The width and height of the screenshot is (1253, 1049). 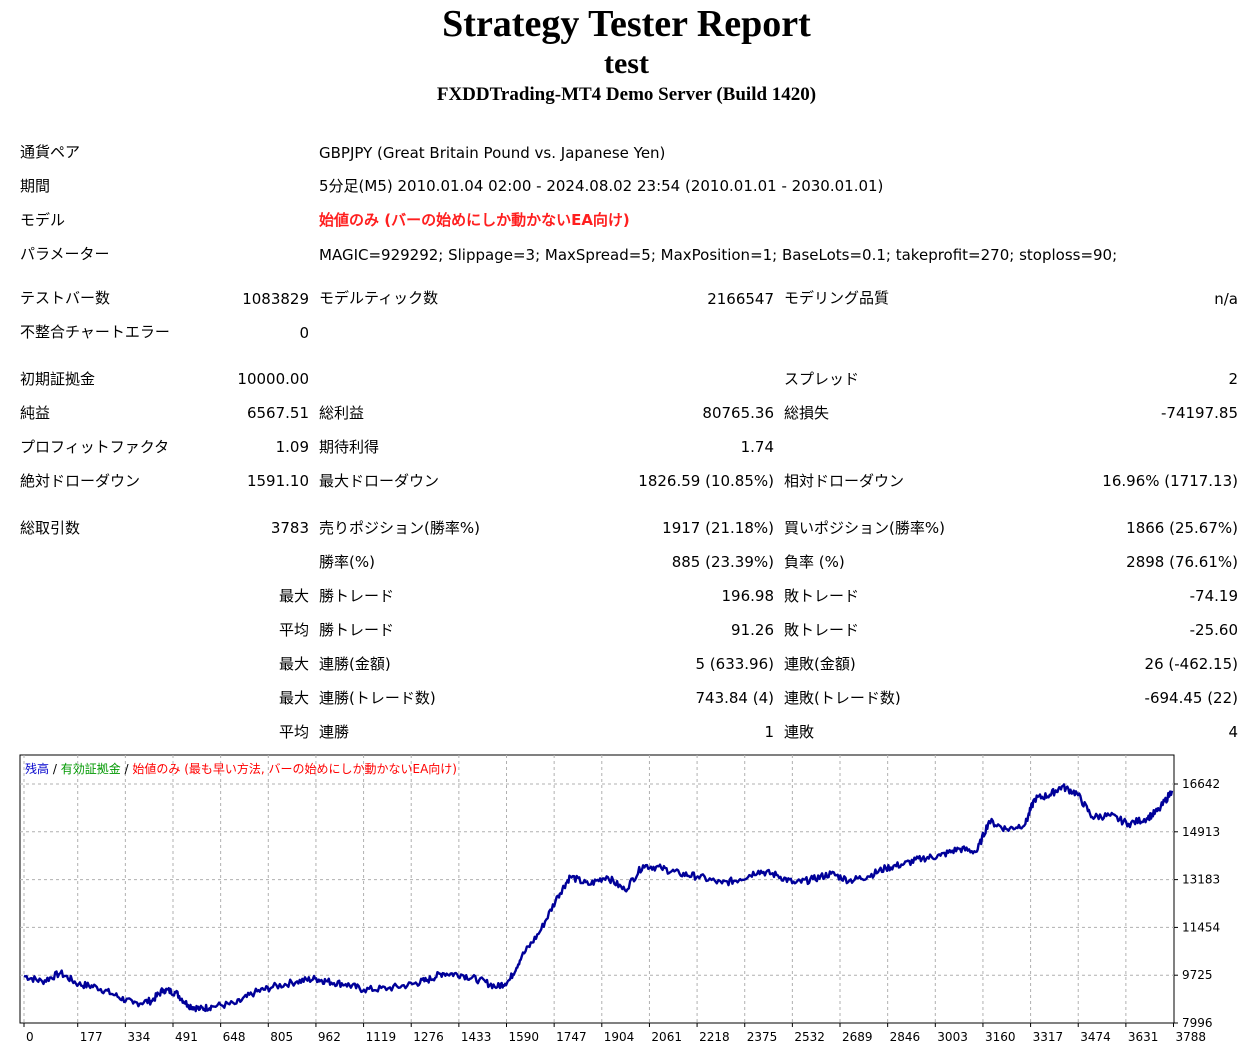 What do you see at coordinates (347, 562) in the screenshot?
I see `win-rate-label: 勝率(%)` at bounding box center [347, 562].